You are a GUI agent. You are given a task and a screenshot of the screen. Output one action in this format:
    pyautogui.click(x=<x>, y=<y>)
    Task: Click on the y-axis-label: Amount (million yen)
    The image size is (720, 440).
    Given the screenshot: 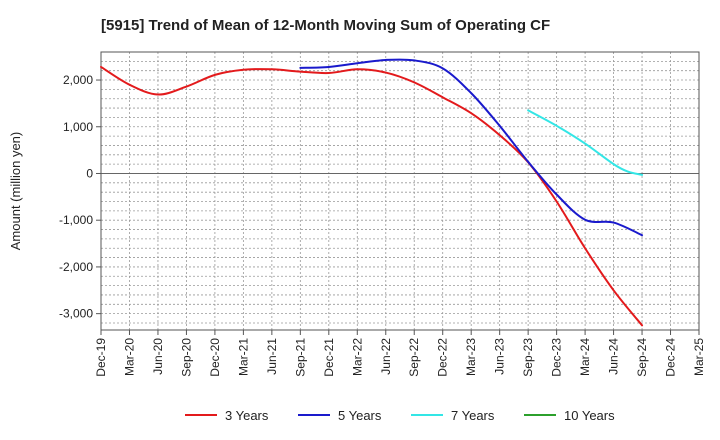 What is the action you would take?
    pyautogui.click(x=15, y=191)
    